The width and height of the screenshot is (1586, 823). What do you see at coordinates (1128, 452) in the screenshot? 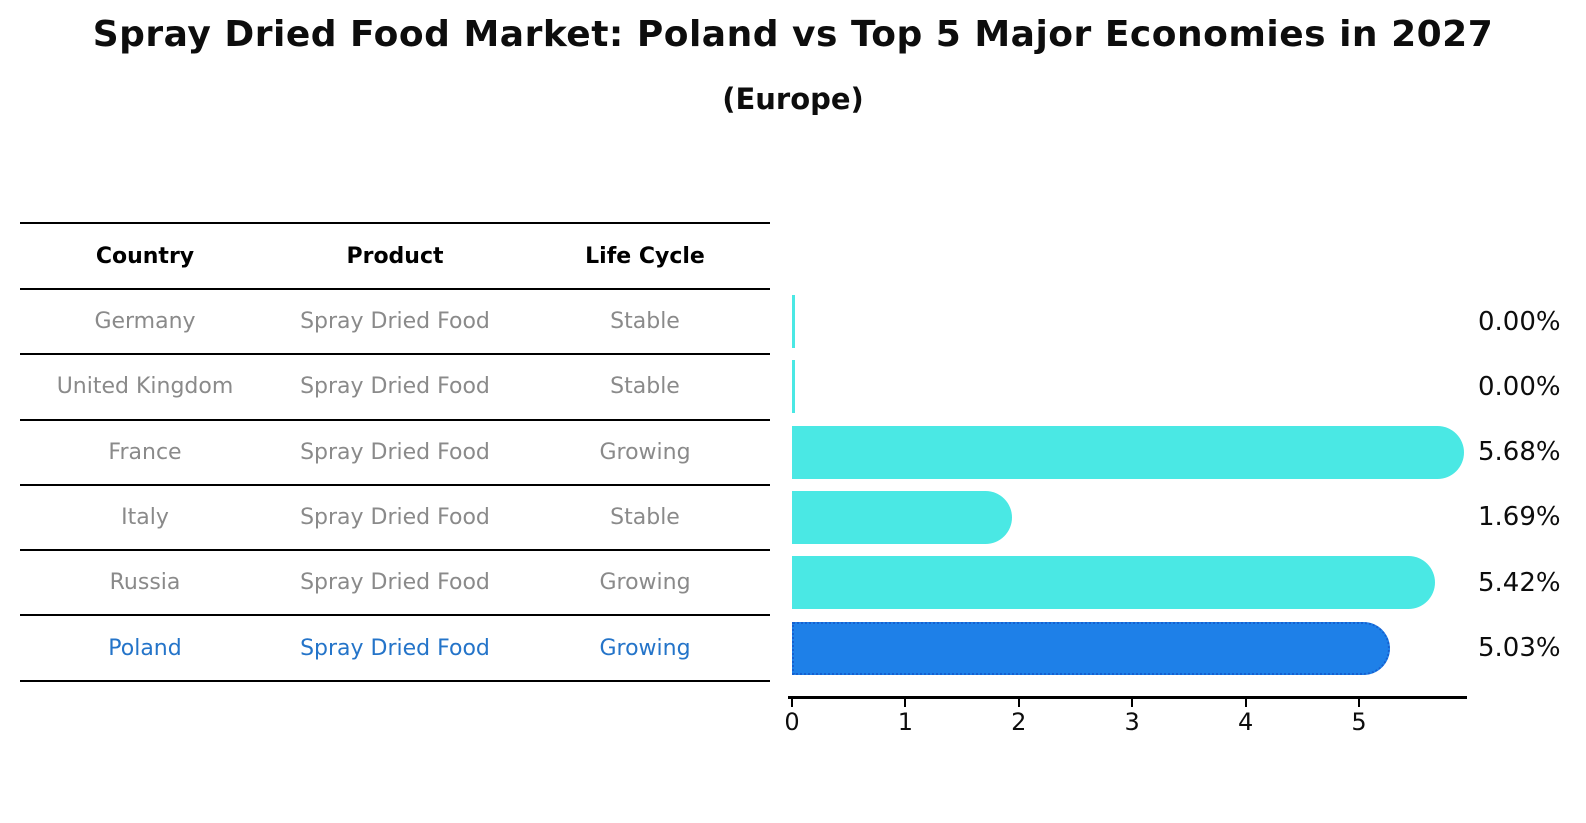
I see `bar-france` at bounding box center [1128, 452].